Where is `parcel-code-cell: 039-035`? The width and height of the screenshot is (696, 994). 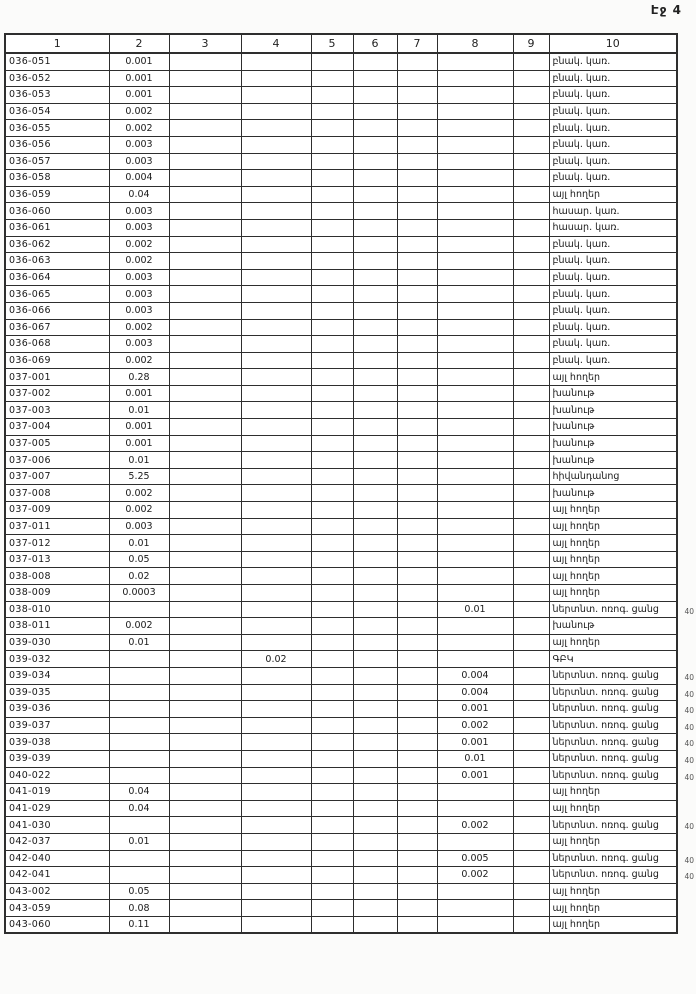 parcel-code-cell: 039-035 is located at coordinates (57, 692).